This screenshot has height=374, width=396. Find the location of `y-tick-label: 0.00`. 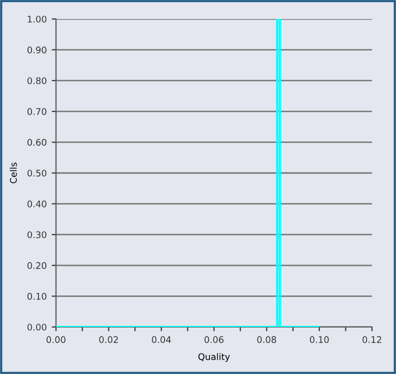

y-tick-label: 0.00 is located at coordinates (36, 327).